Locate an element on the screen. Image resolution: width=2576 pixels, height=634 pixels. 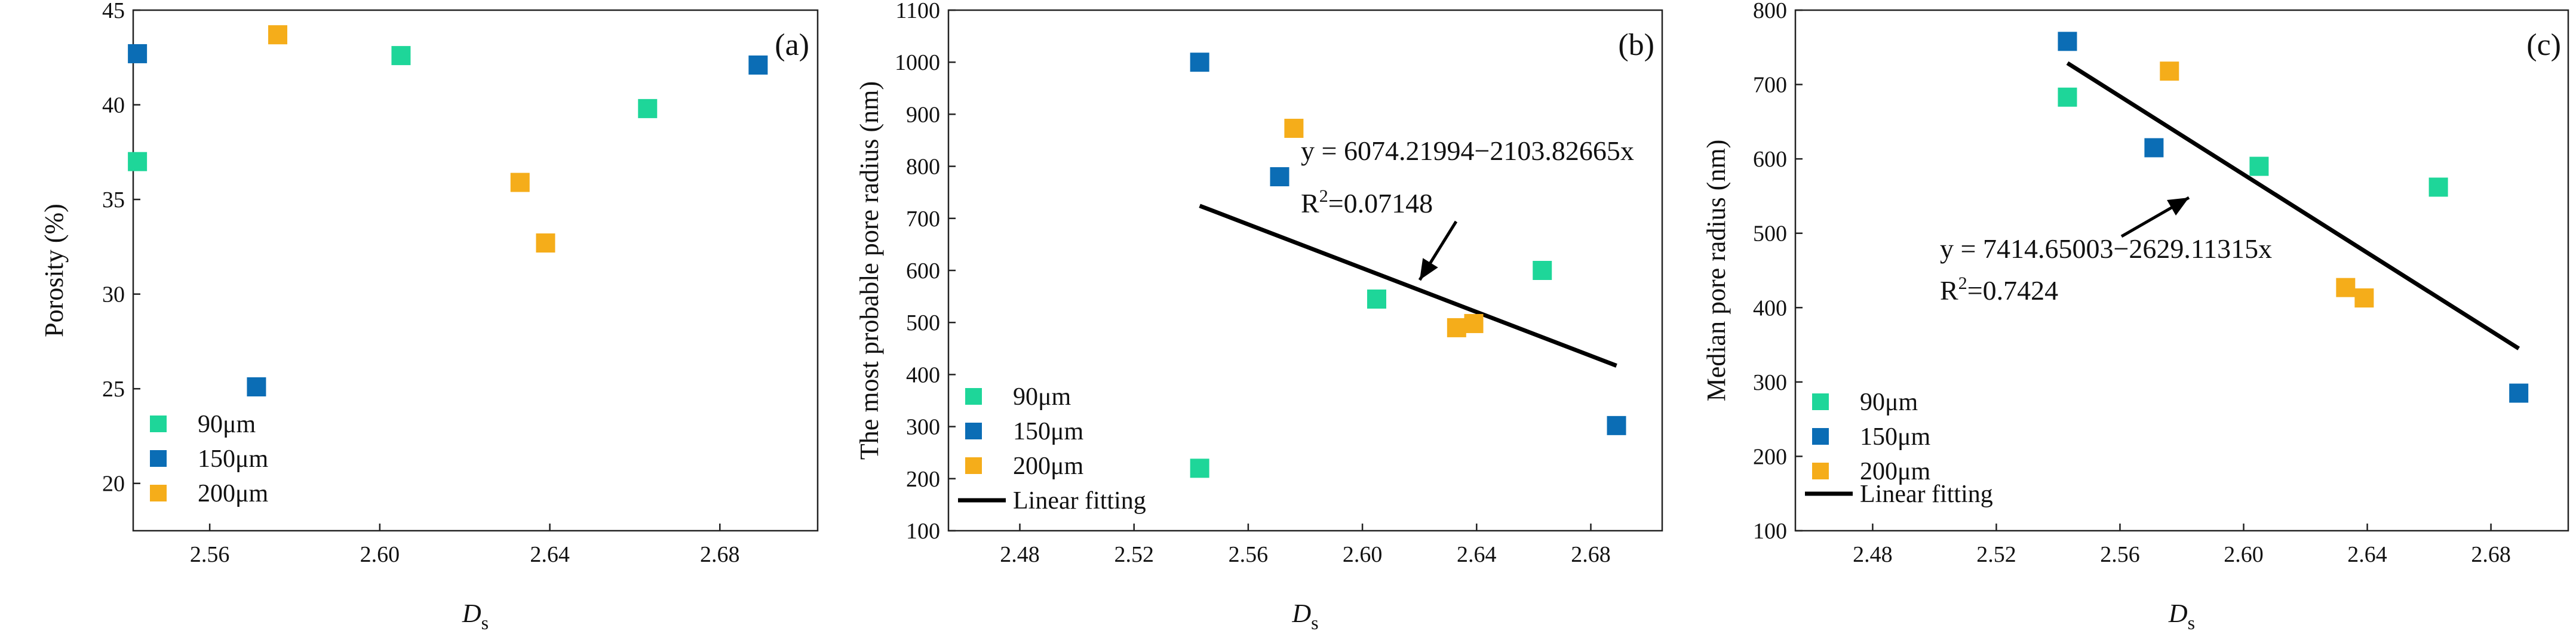
y-tick-label: 600 is located at coordinates (923, 271).